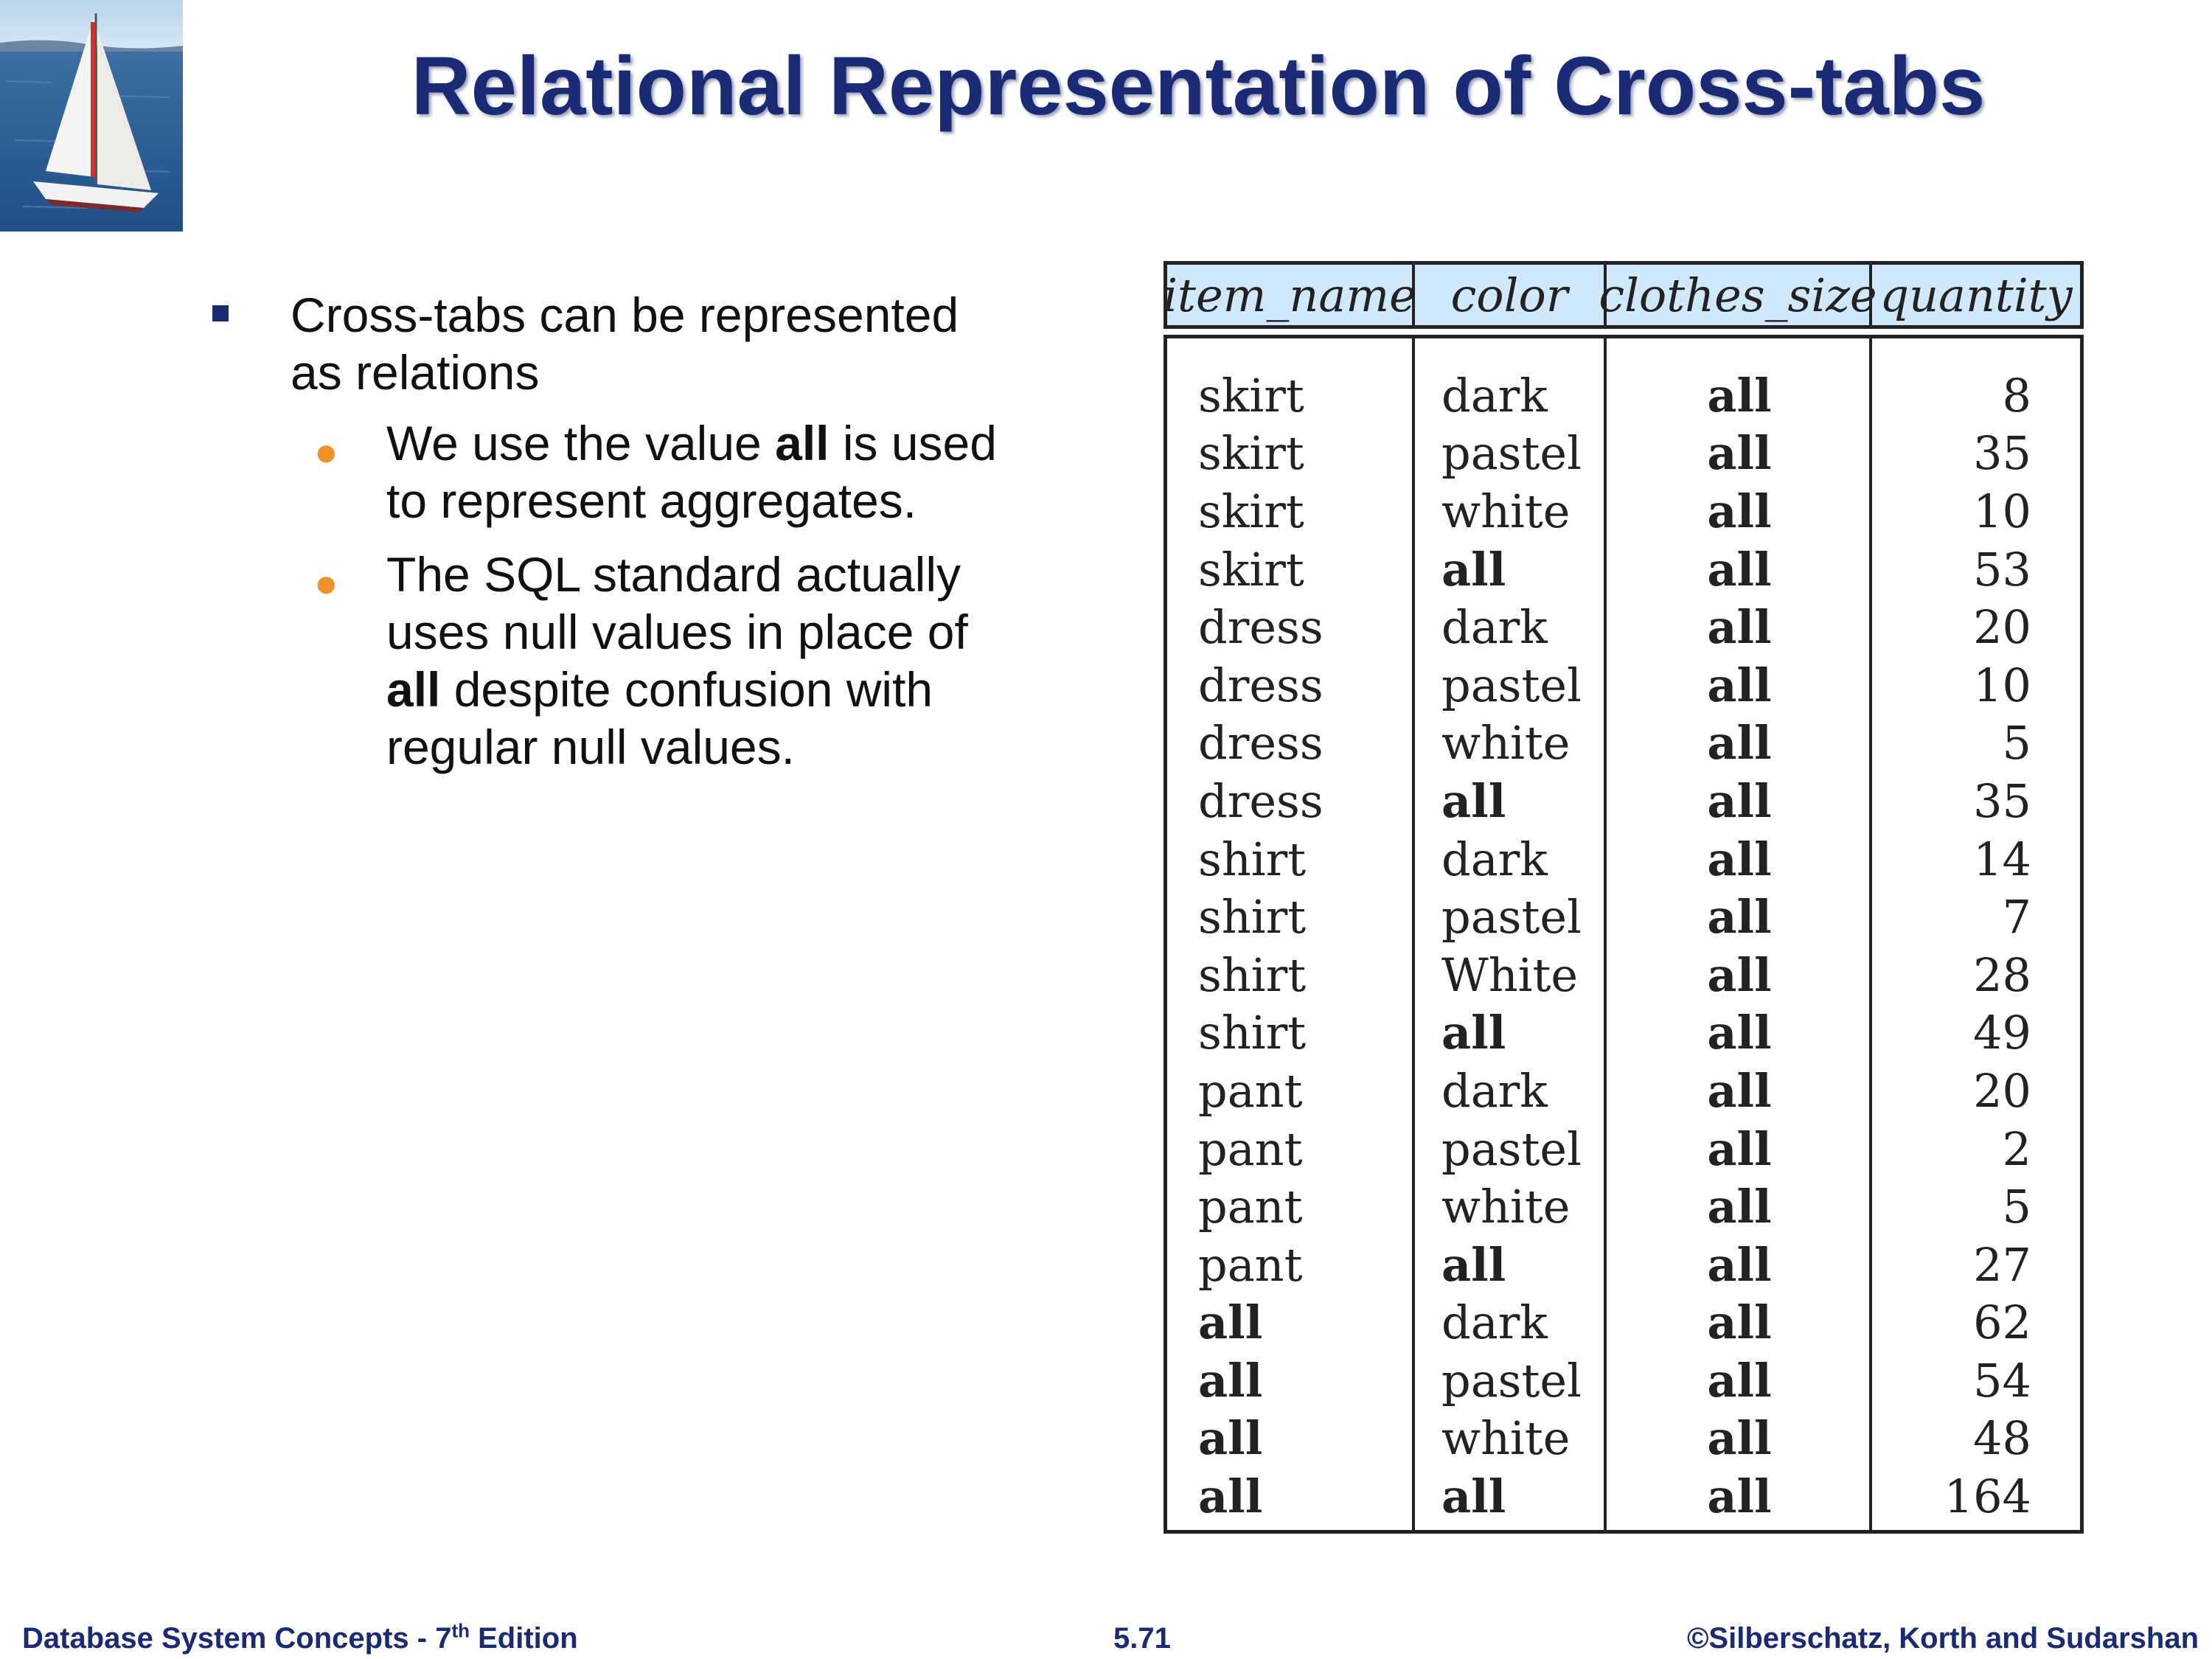  I want to click on bullet-line: regular null values., so click(590, 747).